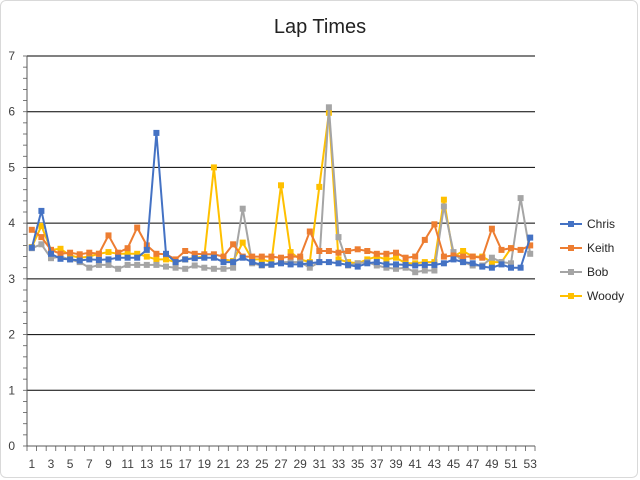  I want to click on x-tick-label: 53, so click(531, 464).